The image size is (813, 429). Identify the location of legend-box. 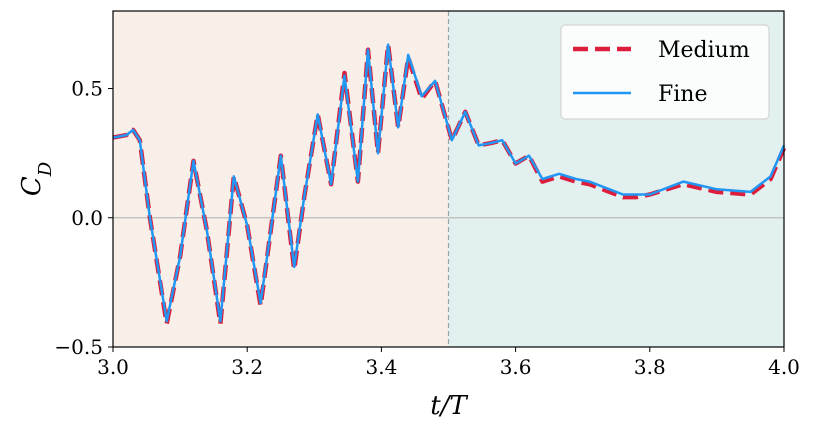
(665, 72).